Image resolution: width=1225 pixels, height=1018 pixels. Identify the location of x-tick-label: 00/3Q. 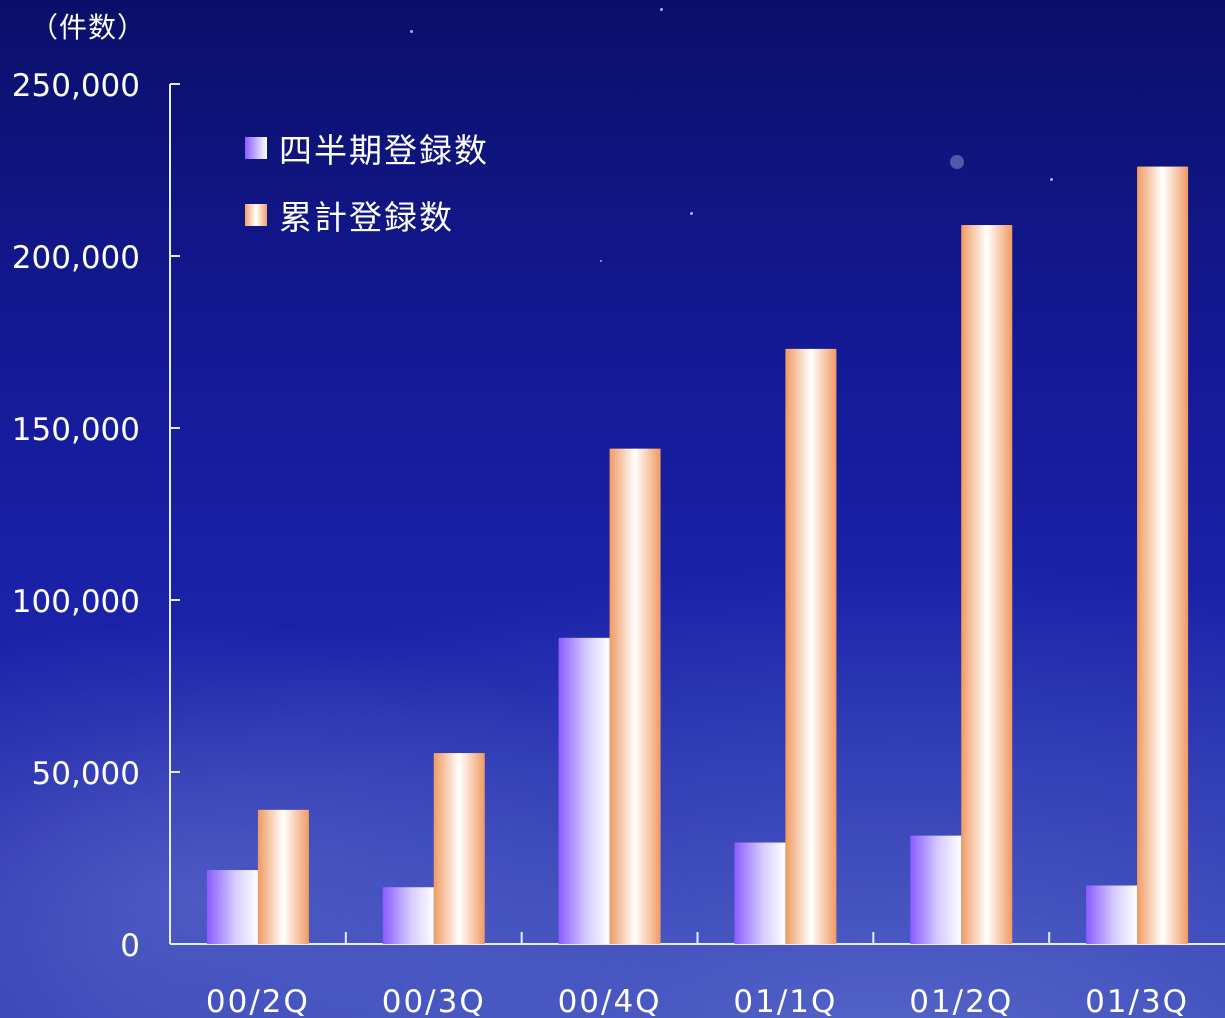
(434, 1001).